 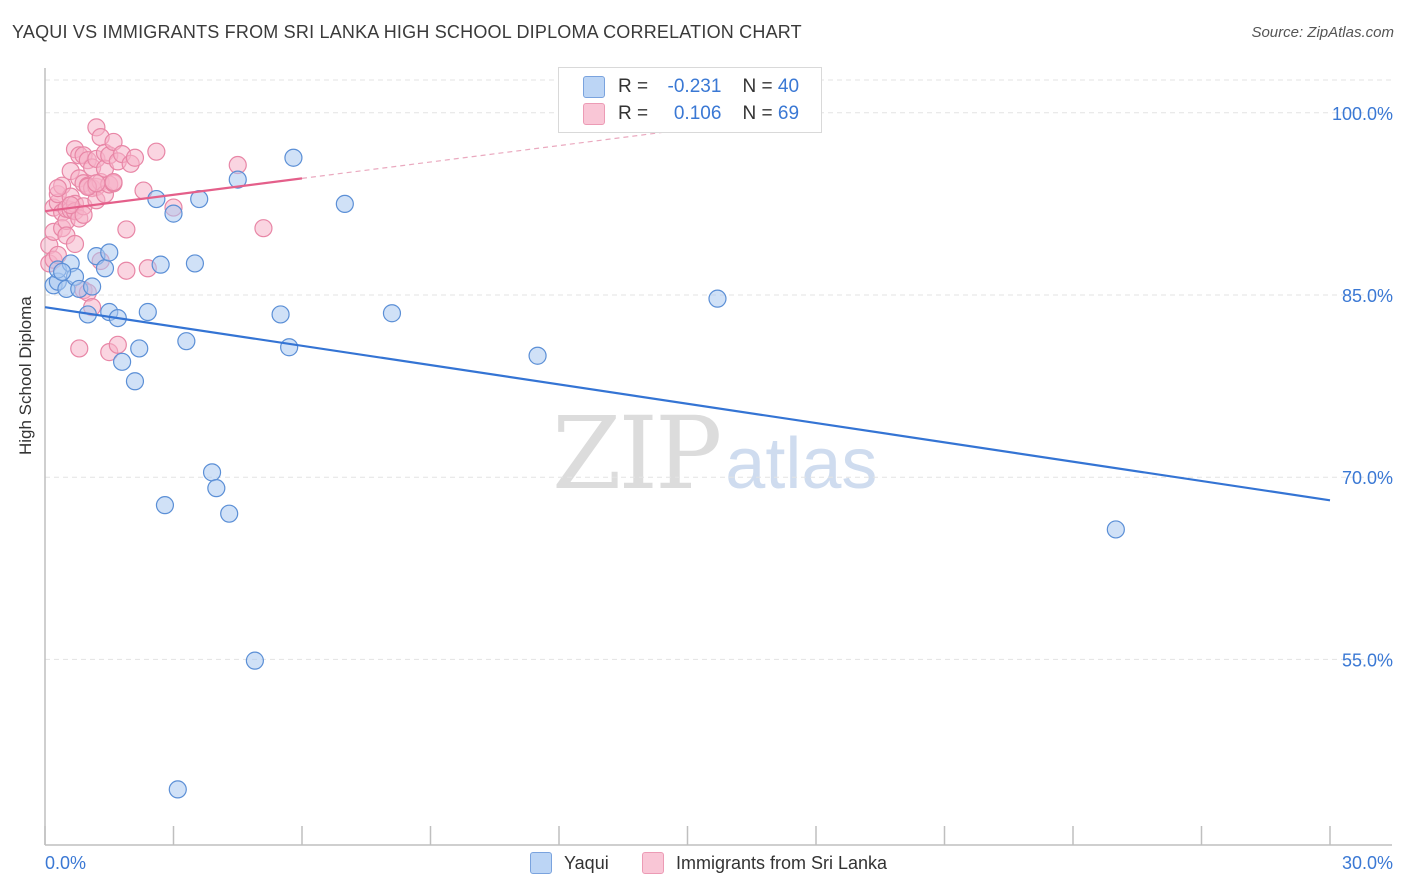 What do you see at coordinates (65, 863) in the screenshot?
I see `x-tick-label: 0.0%` at bounding box center [65, 863].